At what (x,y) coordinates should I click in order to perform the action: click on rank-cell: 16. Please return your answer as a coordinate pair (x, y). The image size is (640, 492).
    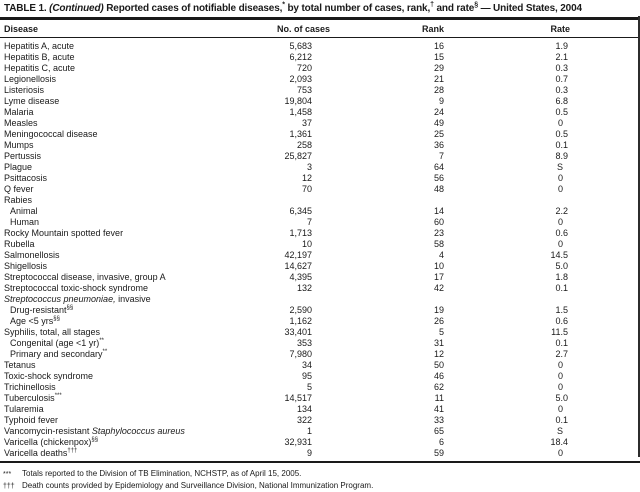
    Looking at the image, I should click on (438, 46).